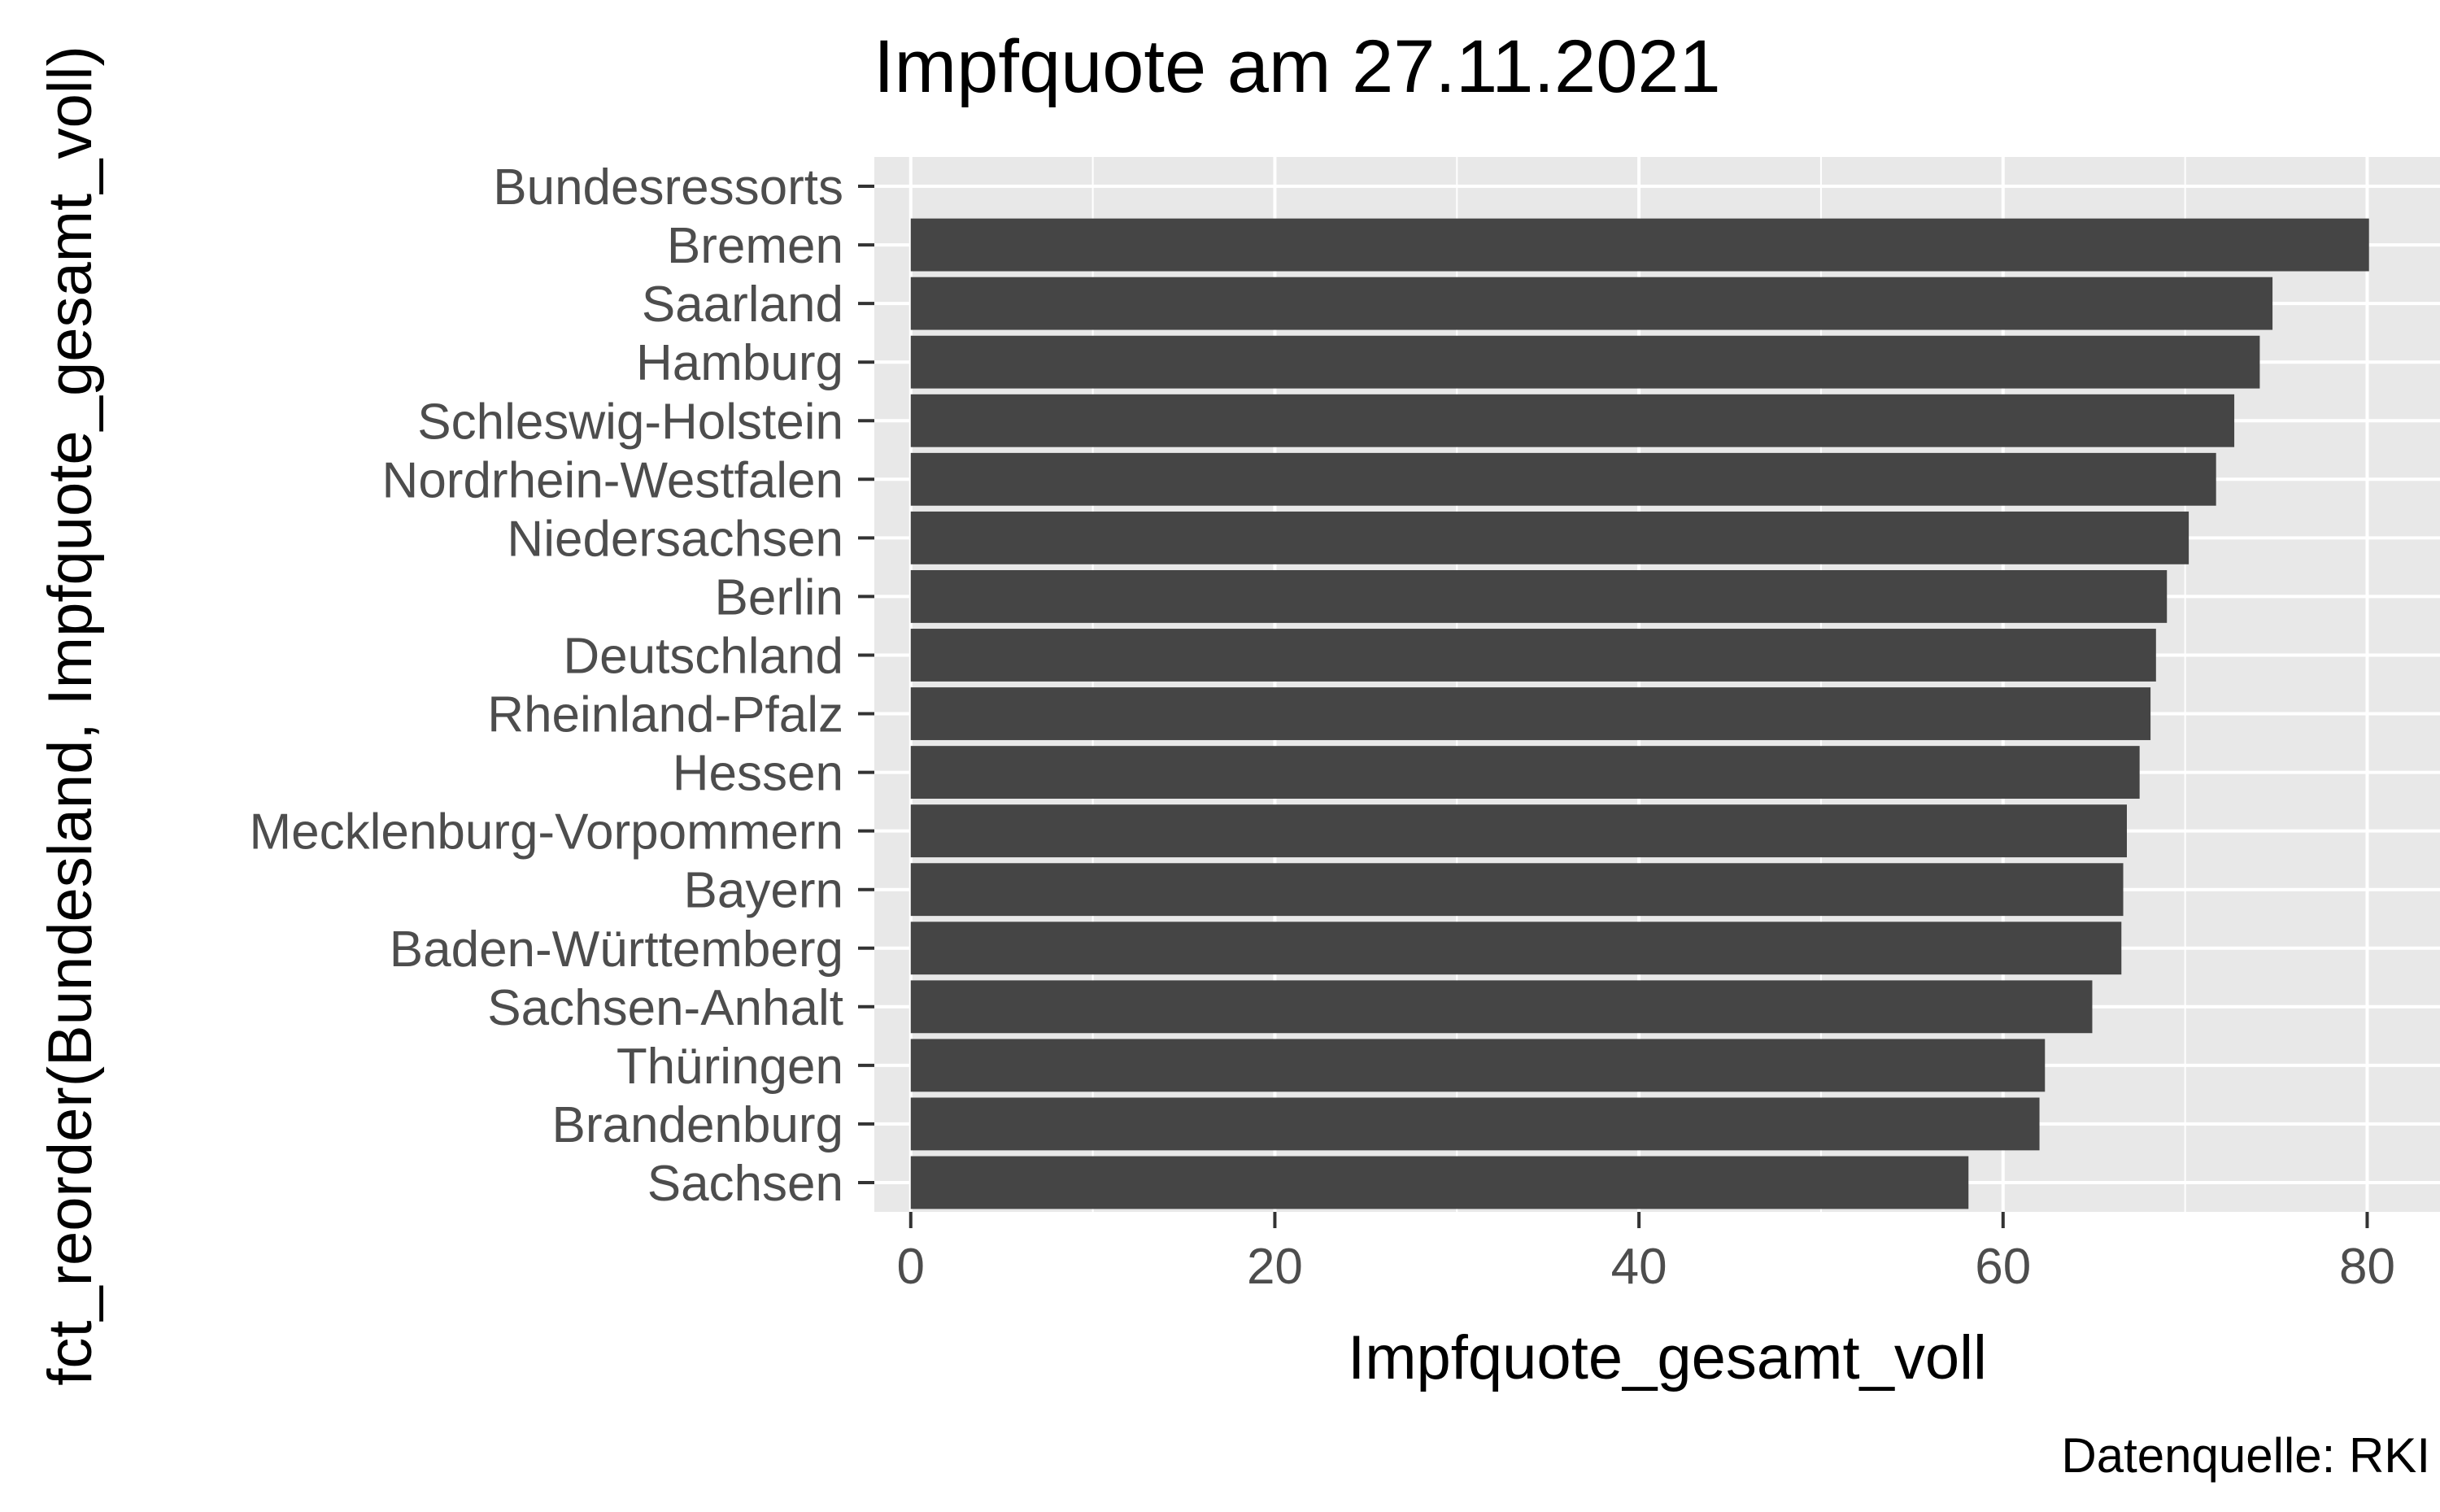  What do you see at coordinates (668, 187) in the screenshot?
I see `y-tick-label: Bundesressorts` at bounding box center [668, 187].